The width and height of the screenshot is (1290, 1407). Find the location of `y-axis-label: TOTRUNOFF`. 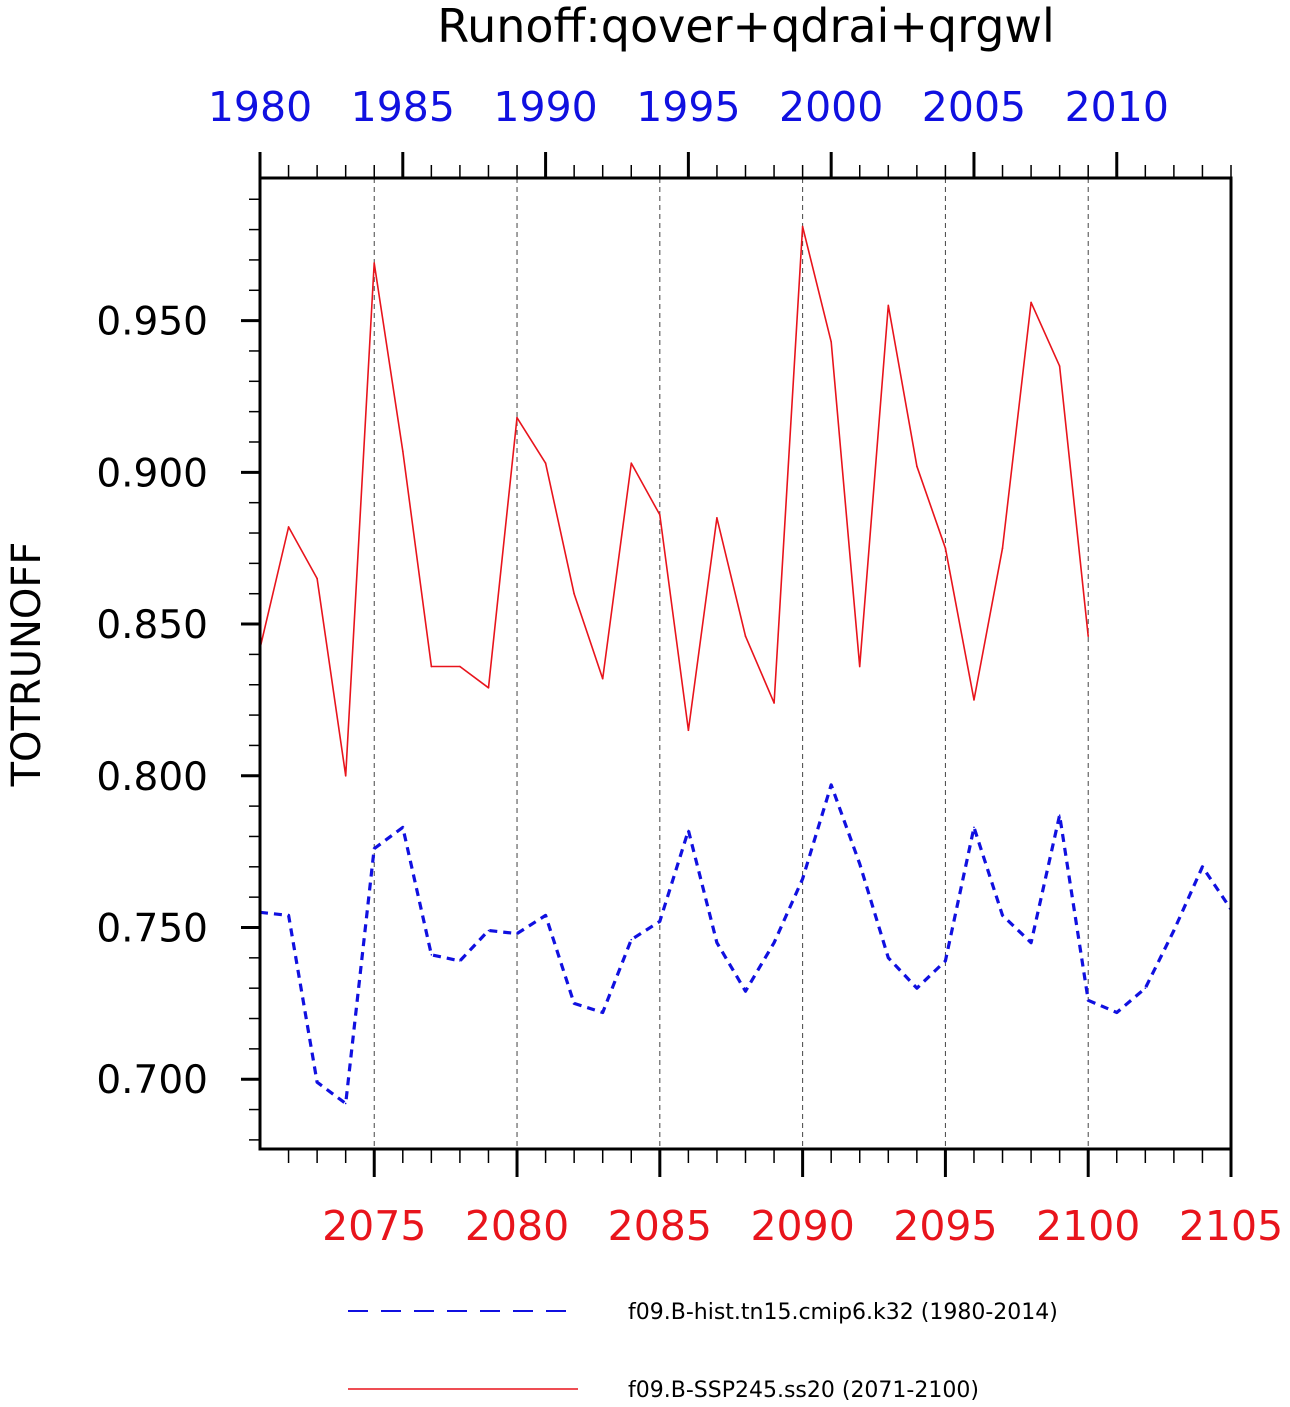

y-axis-label: TOTRUNOFF is located at coordinates (27, 665).